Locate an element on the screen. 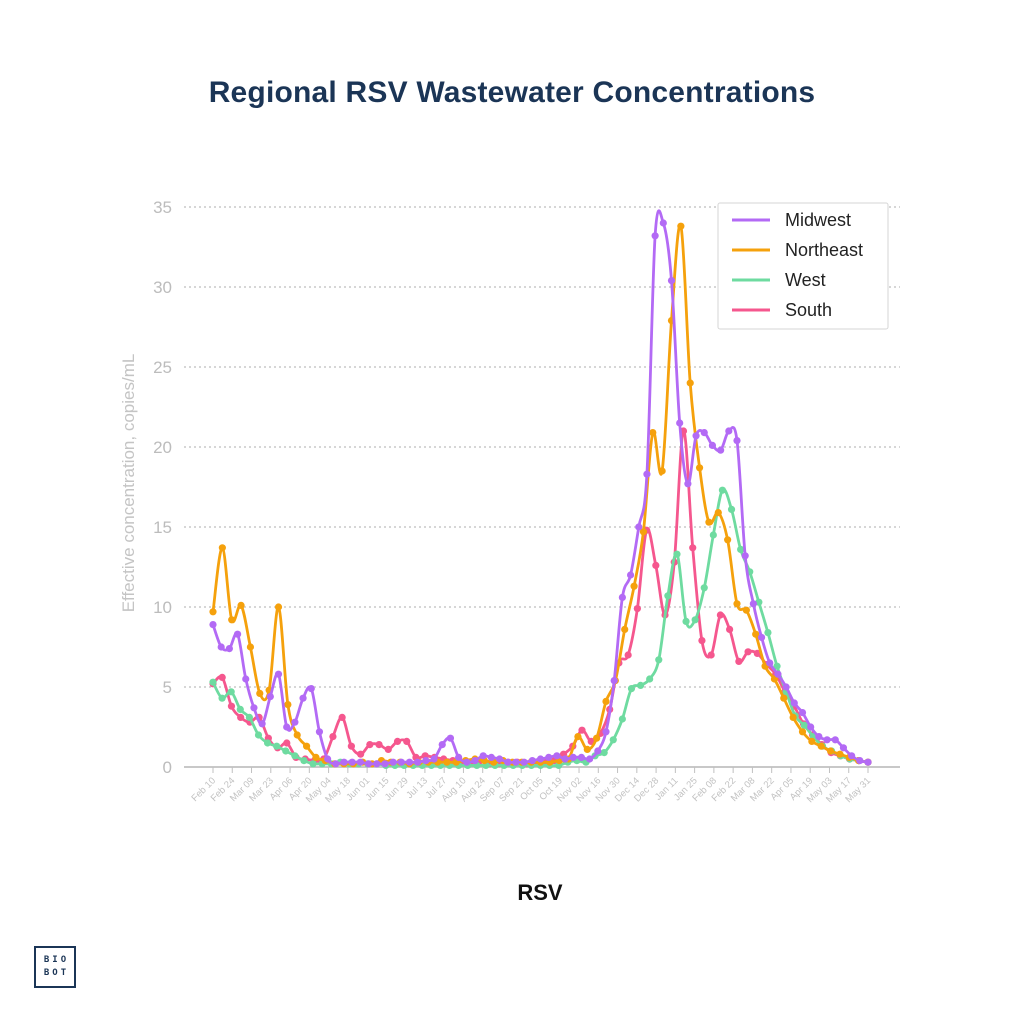 This screenshot has height=1024, width=1024. legend-label: Midwest is located at coordinates (818, 220).